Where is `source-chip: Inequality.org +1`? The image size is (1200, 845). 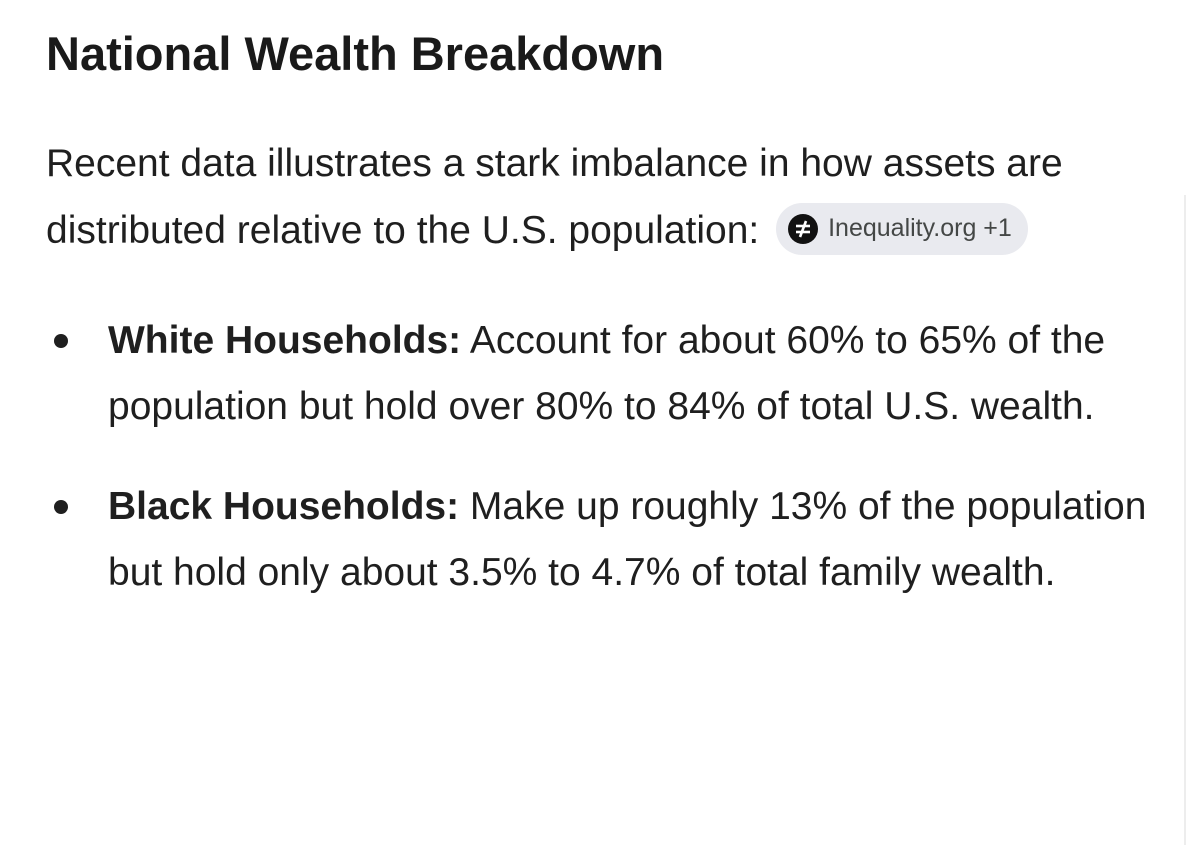
source-chip: Inequality.org +1 is located at coordinates (902, 228).